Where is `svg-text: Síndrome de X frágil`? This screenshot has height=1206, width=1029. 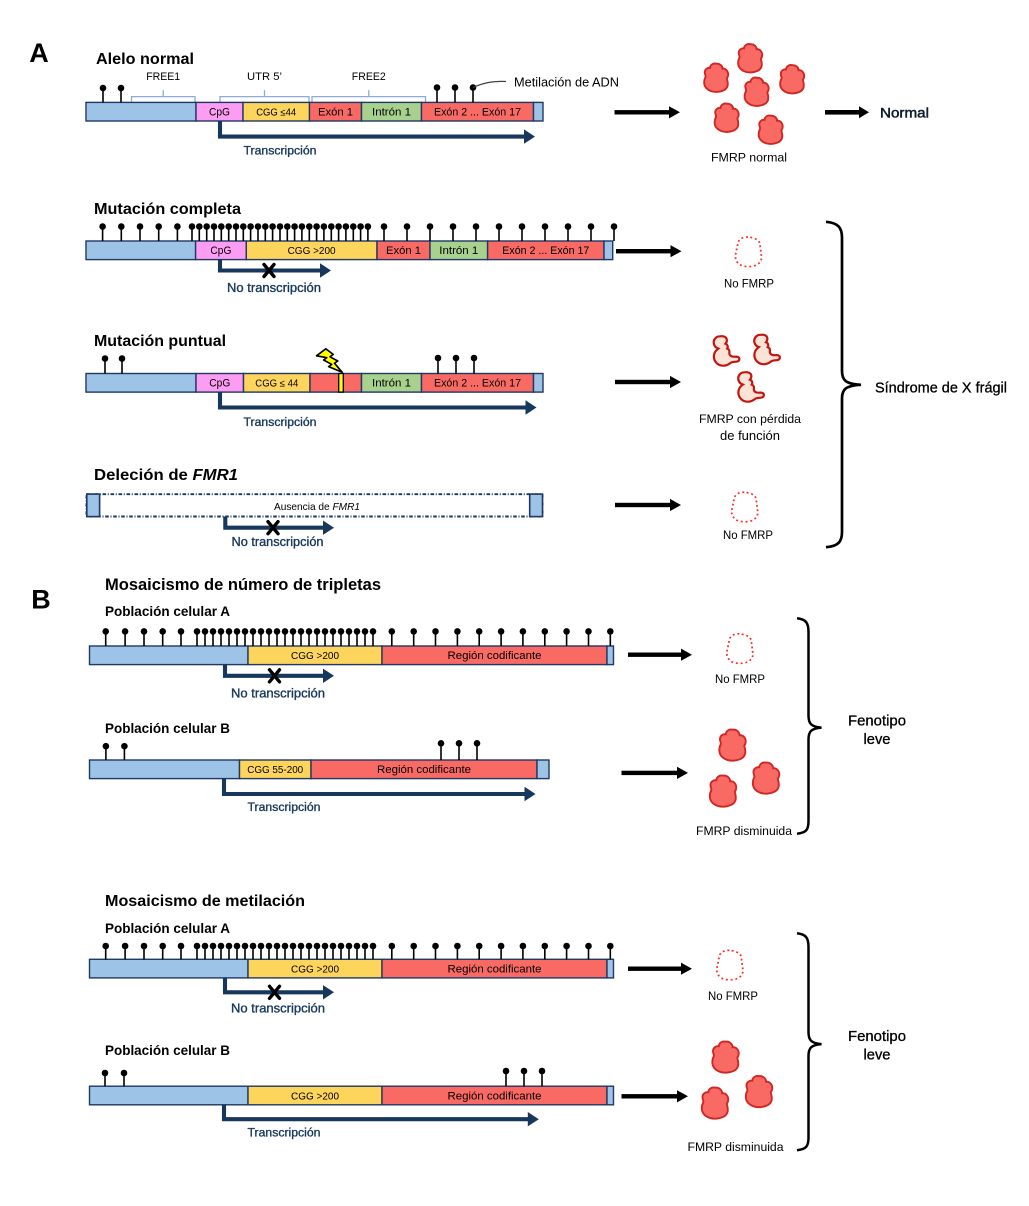
svg-text: Síndrome de X frágil is located at coordinates (941, 389).